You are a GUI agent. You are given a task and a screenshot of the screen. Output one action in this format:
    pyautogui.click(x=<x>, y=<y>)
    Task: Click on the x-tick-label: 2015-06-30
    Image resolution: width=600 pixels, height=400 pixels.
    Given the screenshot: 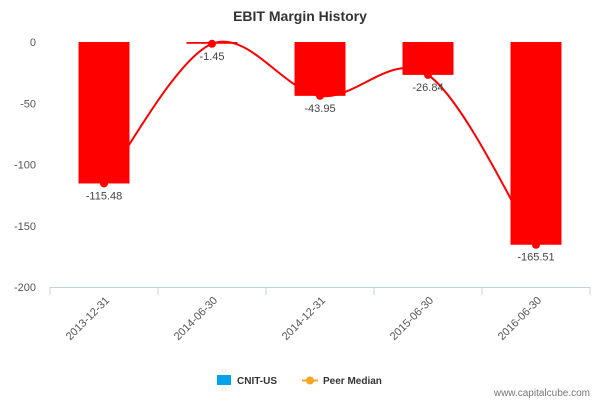 What is the action you would take?
    pyautogui.click(x=412, y=319)
    